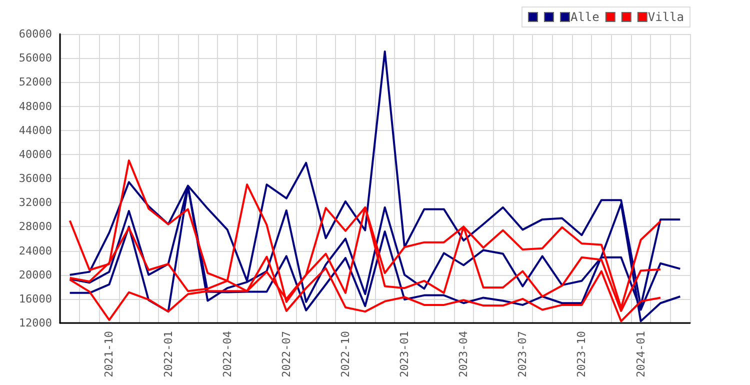  What do you see at coordinates (109, 354) in the screenshot?
I see `x-tick-label: 2021-10` at bounding box center [109, 354].